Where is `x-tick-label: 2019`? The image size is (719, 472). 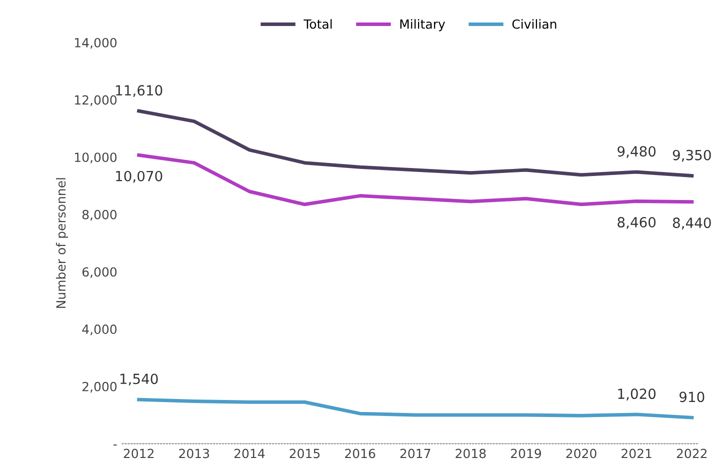 x-tick-label: 2019 is located at coordinates (526, 453).